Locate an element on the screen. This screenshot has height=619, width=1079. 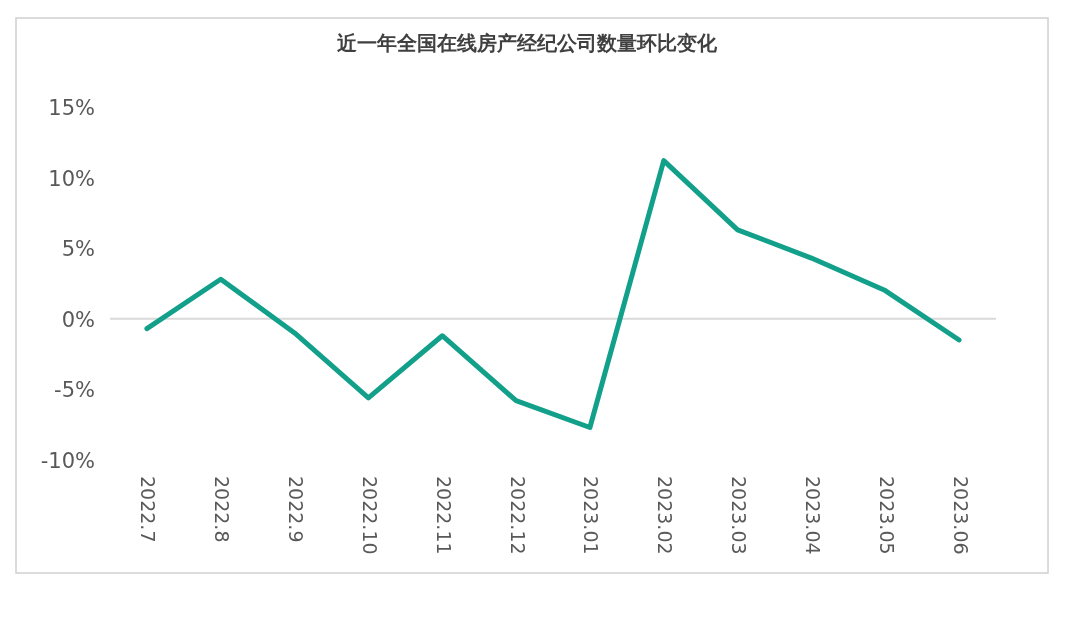
y-tick-label: 10% is located at coordinates (71, 178).